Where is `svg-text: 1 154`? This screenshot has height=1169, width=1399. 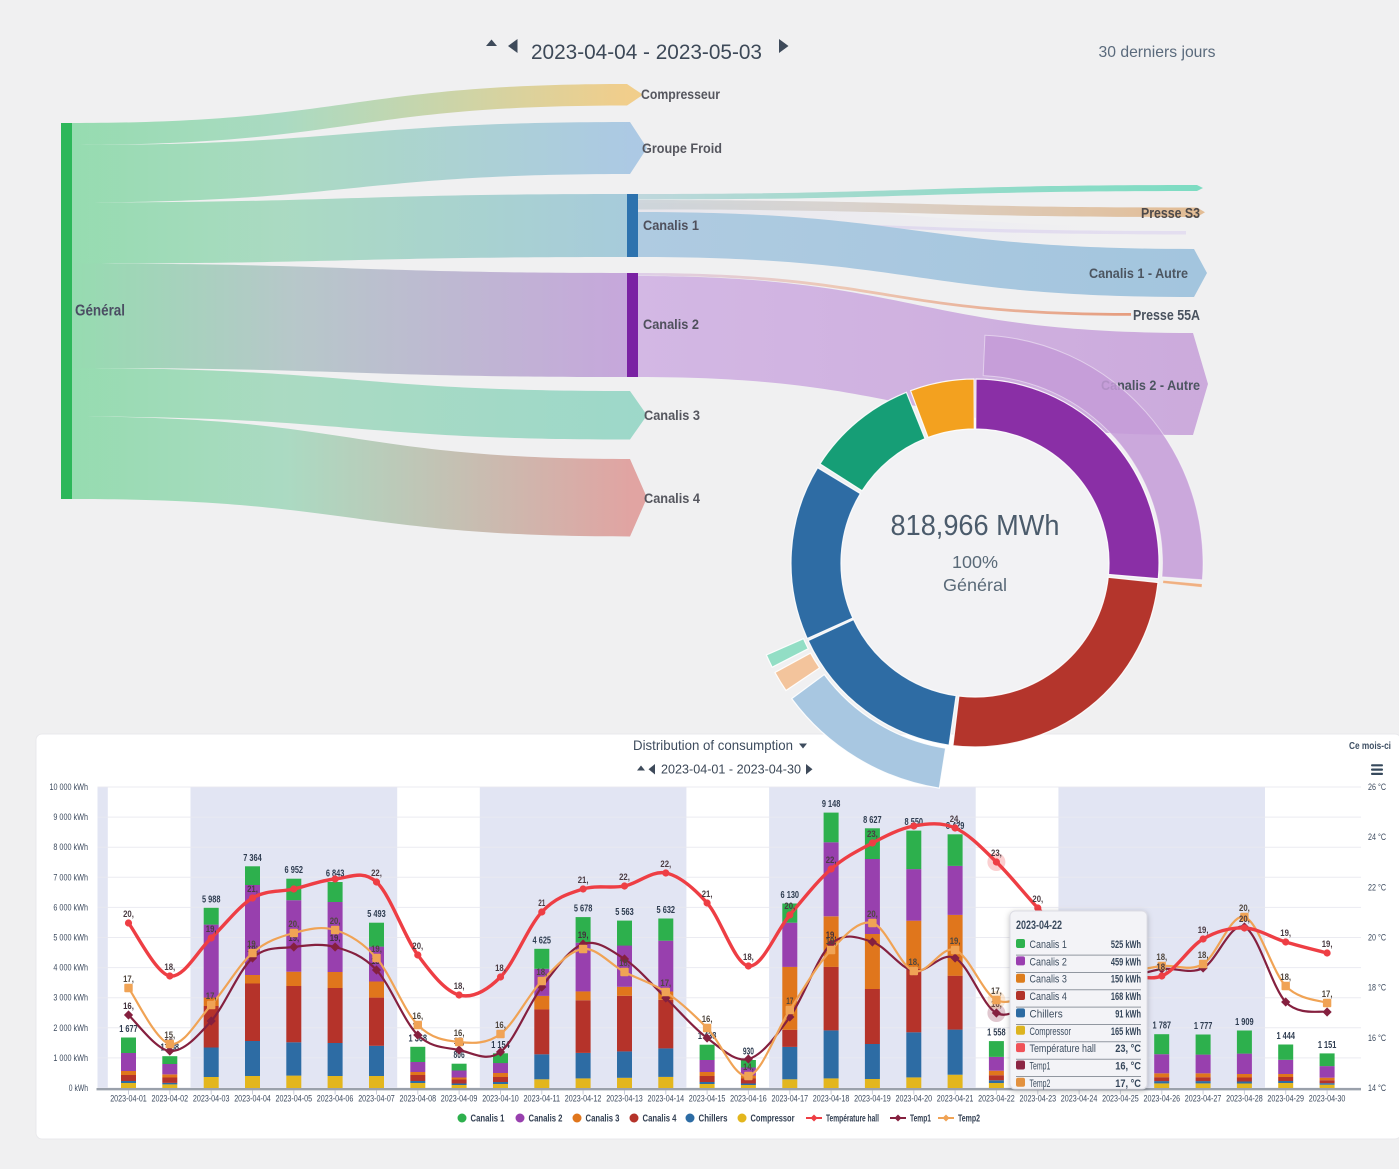
svg-text: 1 154 is located at coordinates (500, 1045).